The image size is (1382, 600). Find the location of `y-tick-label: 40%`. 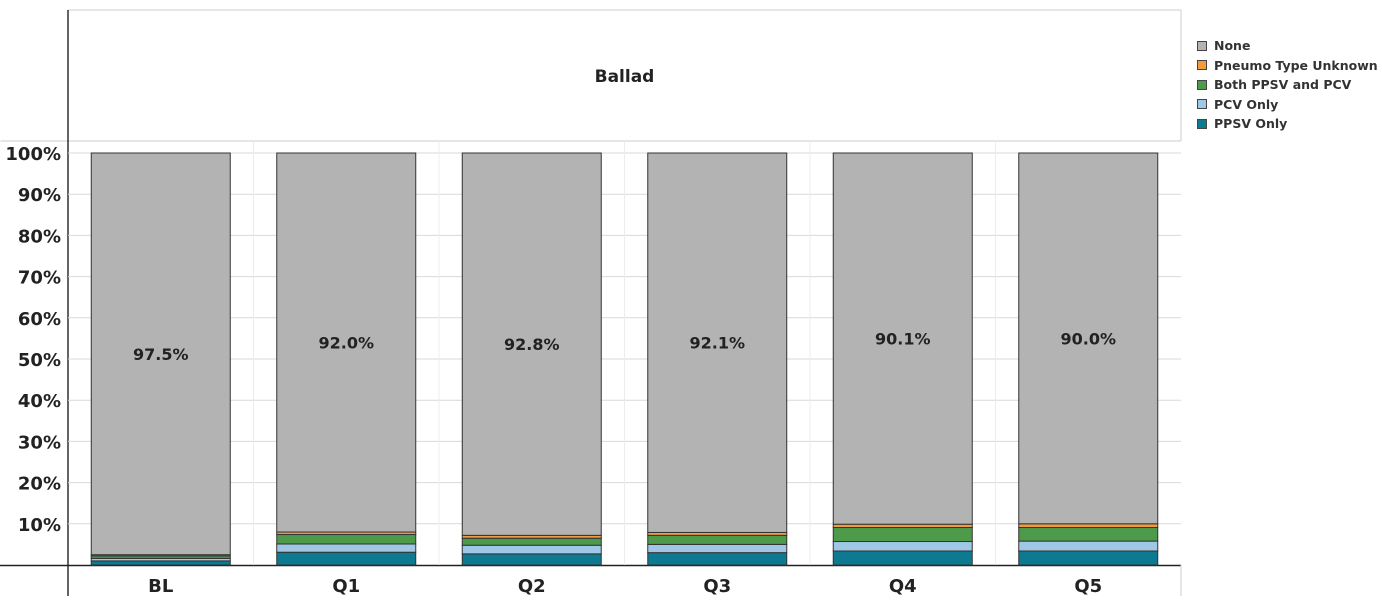

y-tick-label: 40% is located at coordinates (39, 401).